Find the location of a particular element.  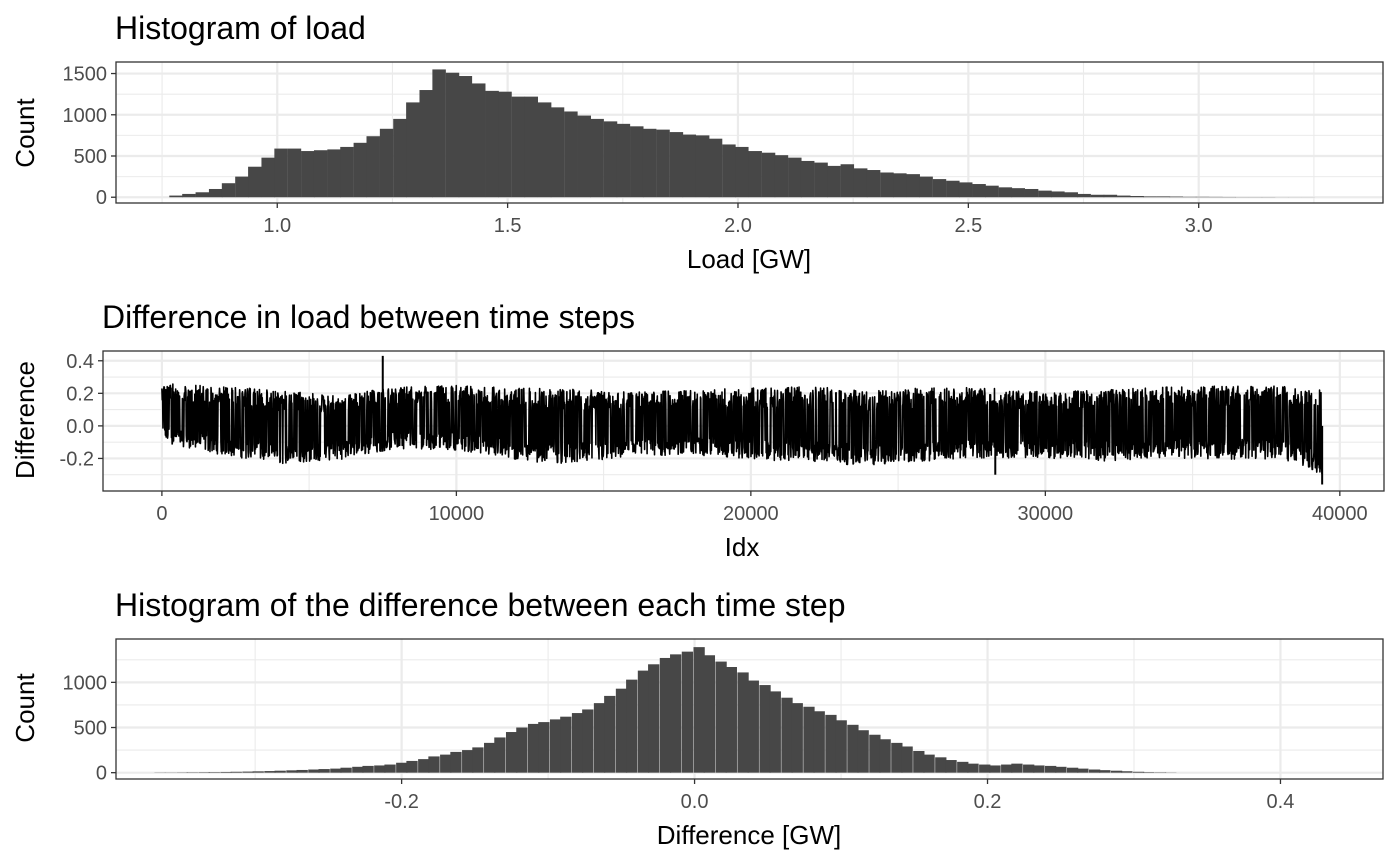

histogram-load-ylabel: Count is located at coordinates (25, 133).